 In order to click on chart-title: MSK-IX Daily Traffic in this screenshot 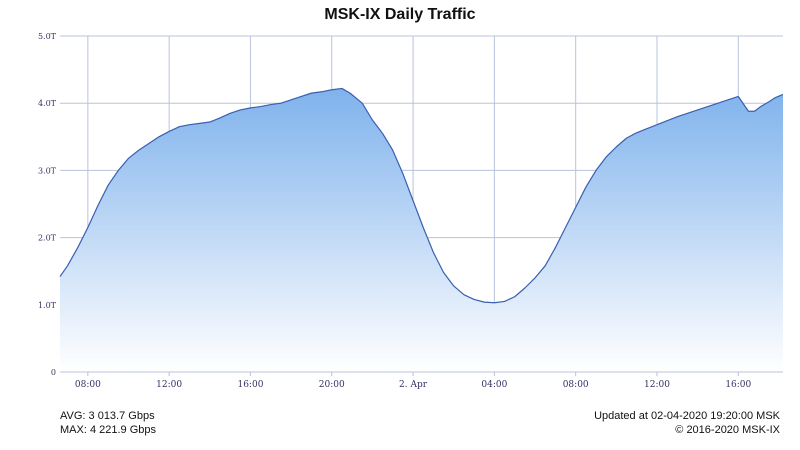, I will do `click(400, 14)`.